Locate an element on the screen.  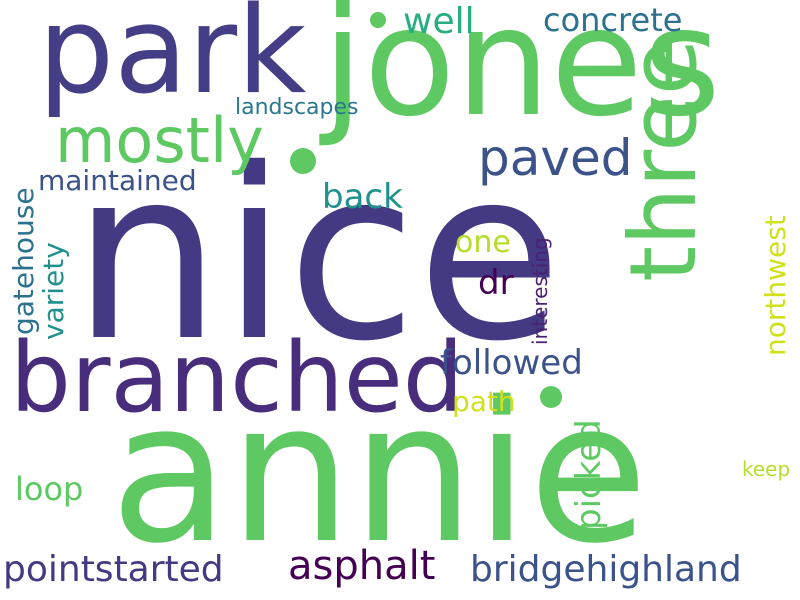
word-dr: dr is located at coordinates (496, 283).